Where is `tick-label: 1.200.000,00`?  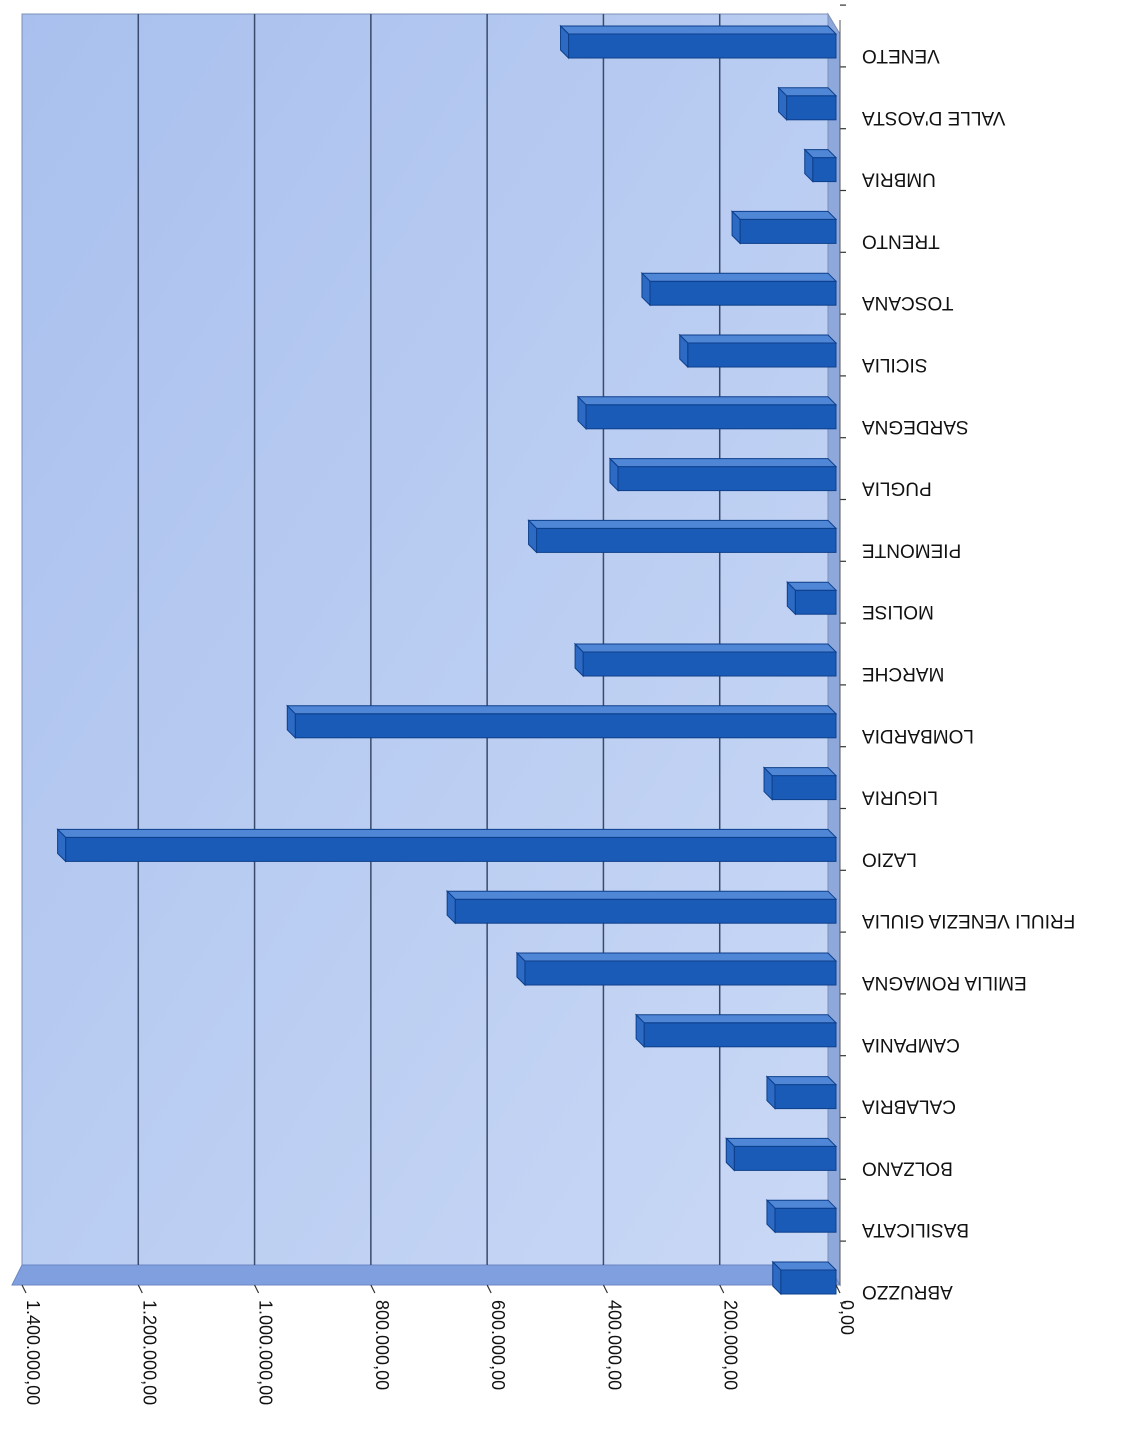 tick-label: 1.200.000,00 is located at coordinates (149, 1352).